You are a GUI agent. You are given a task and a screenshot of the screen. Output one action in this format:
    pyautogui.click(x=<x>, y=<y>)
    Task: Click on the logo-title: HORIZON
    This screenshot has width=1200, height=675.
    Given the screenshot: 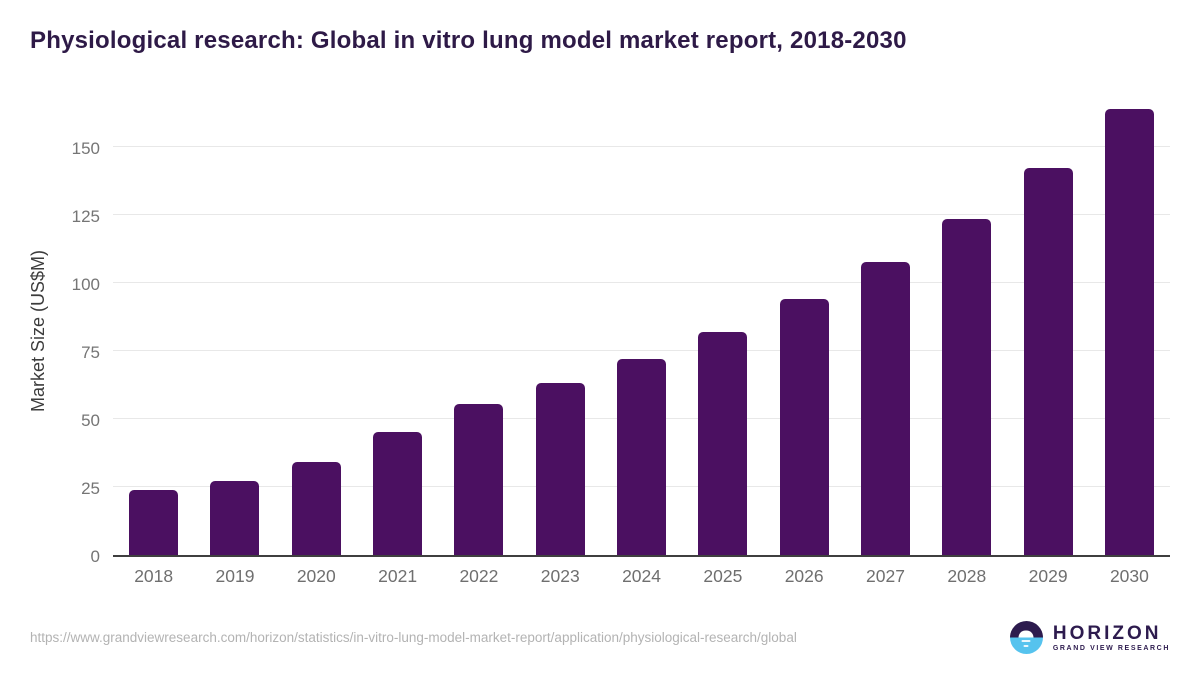 What is the action you would take?
    pyautogui.click(x=1107, y=633)
    